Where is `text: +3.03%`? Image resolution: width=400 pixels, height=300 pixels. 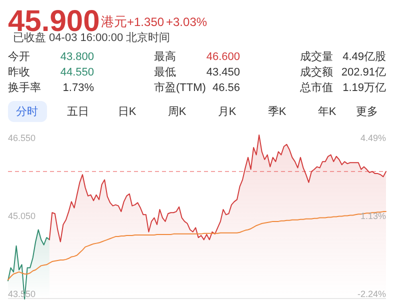 text: +3.03% is located at coordinates (187, 22).